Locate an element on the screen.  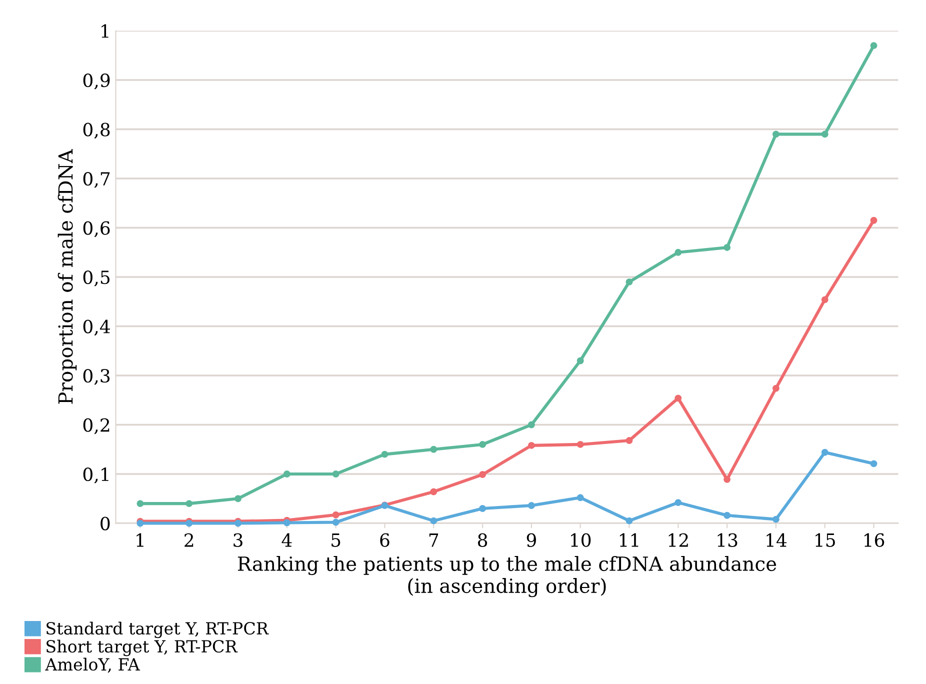
y-tick-label: 0,4 is located at coordinates (96, 328).